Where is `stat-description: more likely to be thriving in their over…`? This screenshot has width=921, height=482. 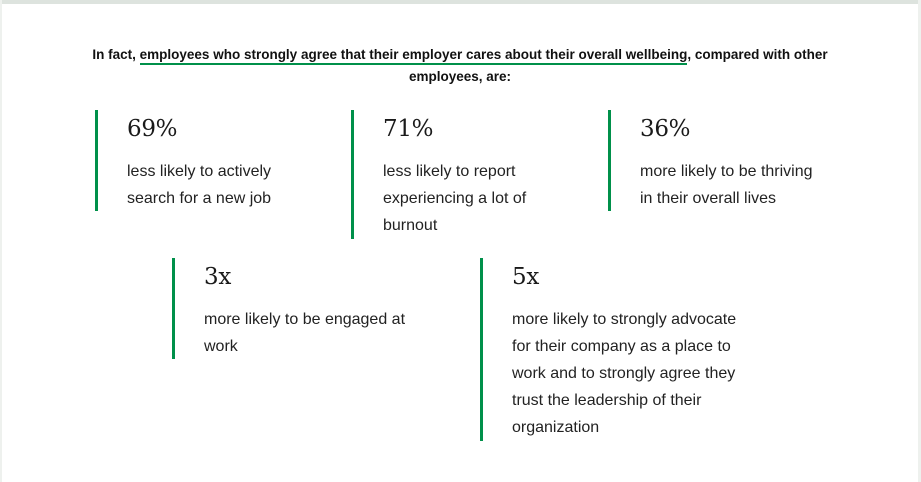
stat-description: more likely to be thriving in their over… is located at coordinates (739, 185).